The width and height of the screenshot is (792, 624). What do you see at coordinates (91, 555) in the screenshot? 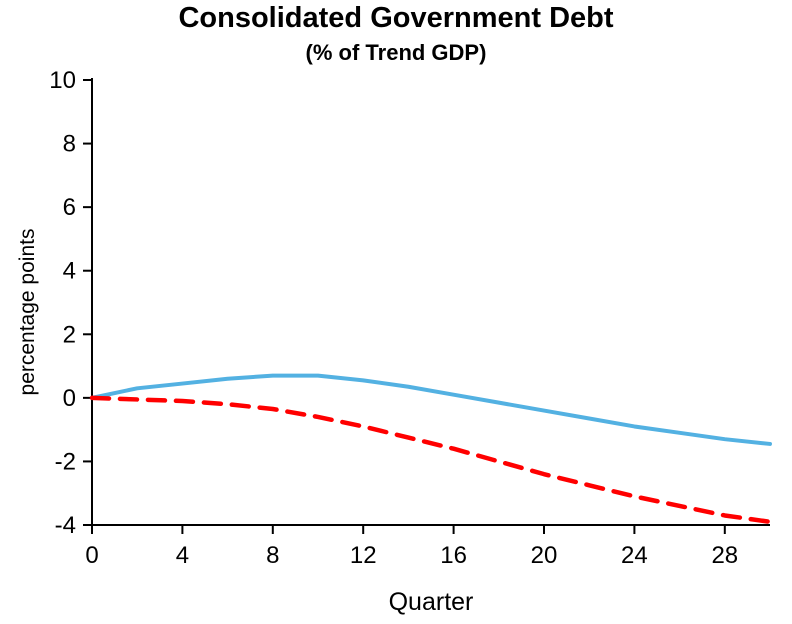
I see `x-tick-label: 0` at bounding box center [91, 555].